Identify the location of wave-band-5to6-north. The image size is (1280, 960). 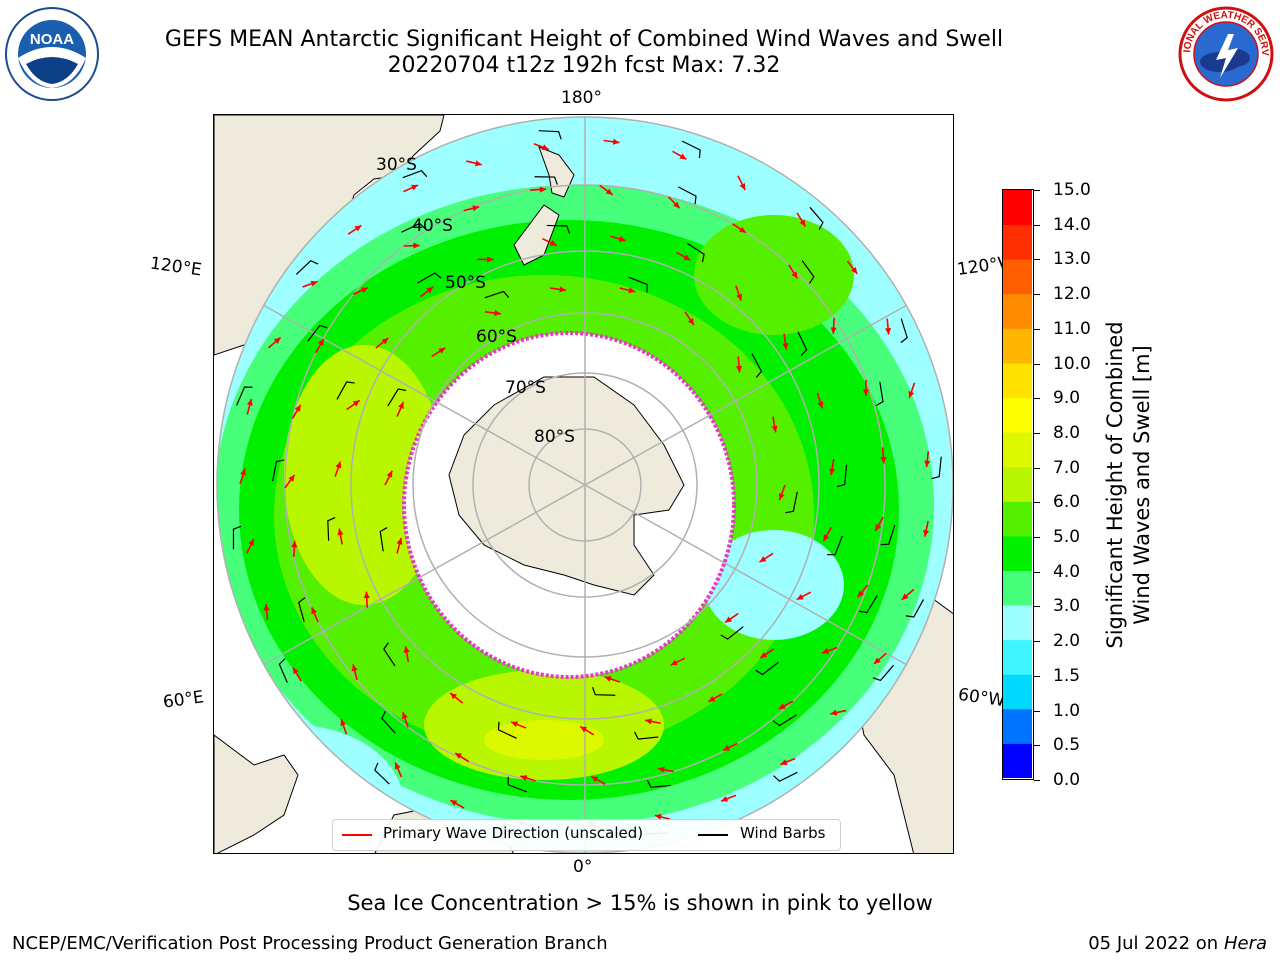
(774, 275).